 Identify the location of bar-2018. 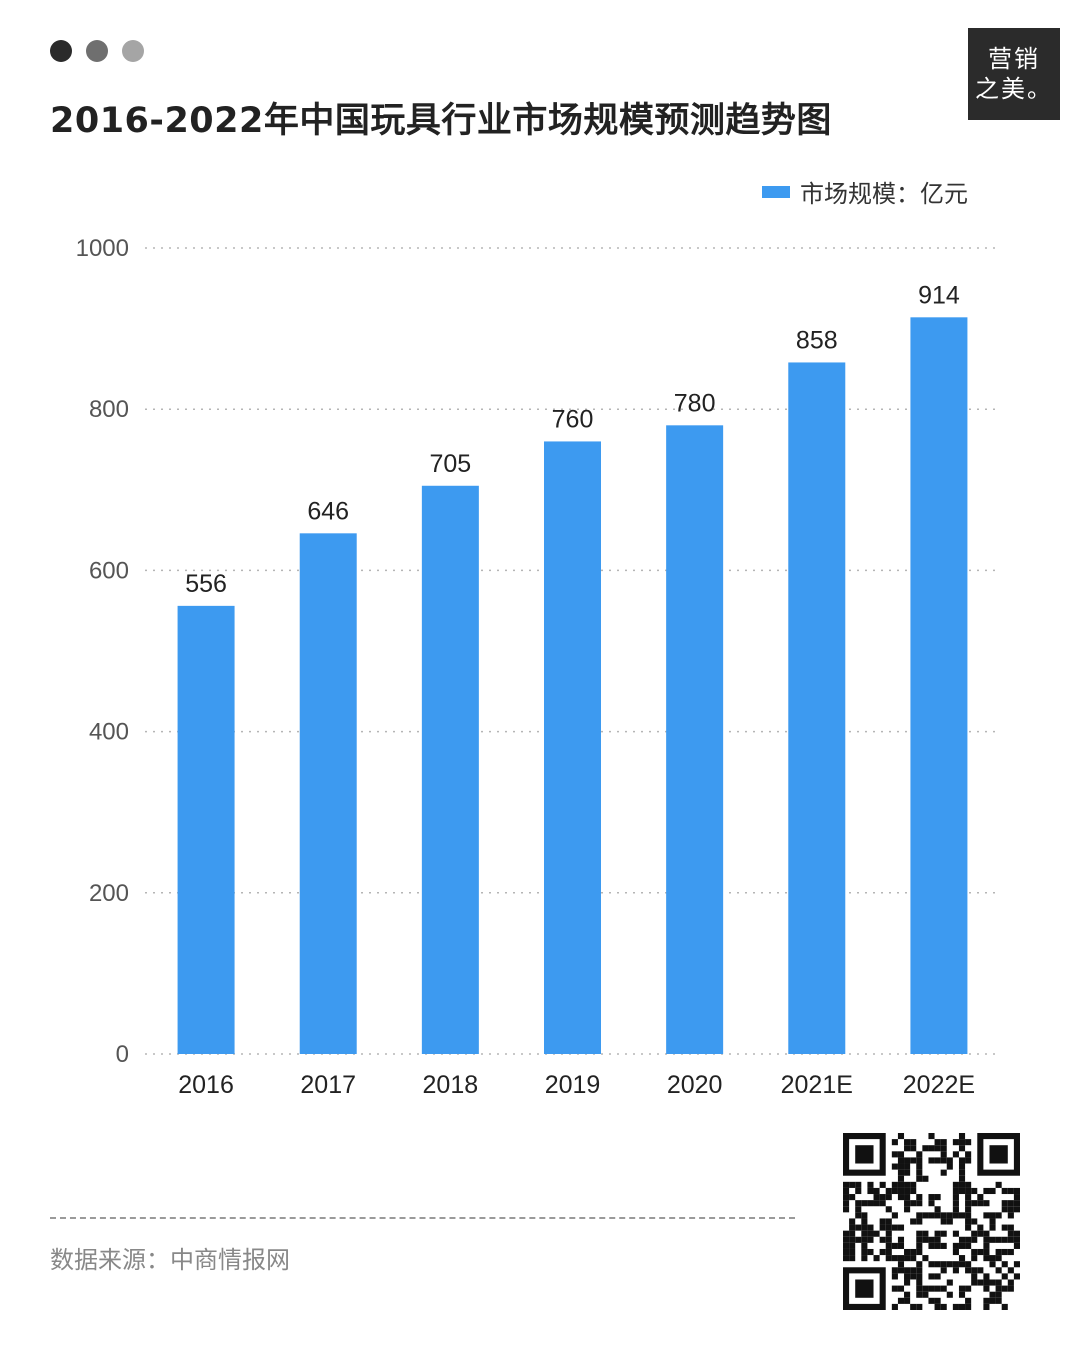
(450, 769).